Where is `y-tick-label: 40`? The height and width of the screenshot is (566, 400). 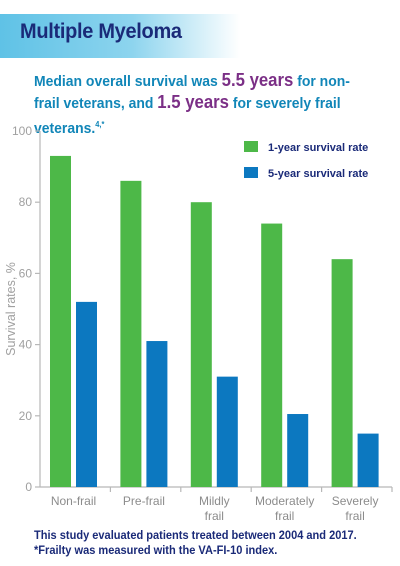 y-tick-label: 40 is located at coordinates (26, 345).